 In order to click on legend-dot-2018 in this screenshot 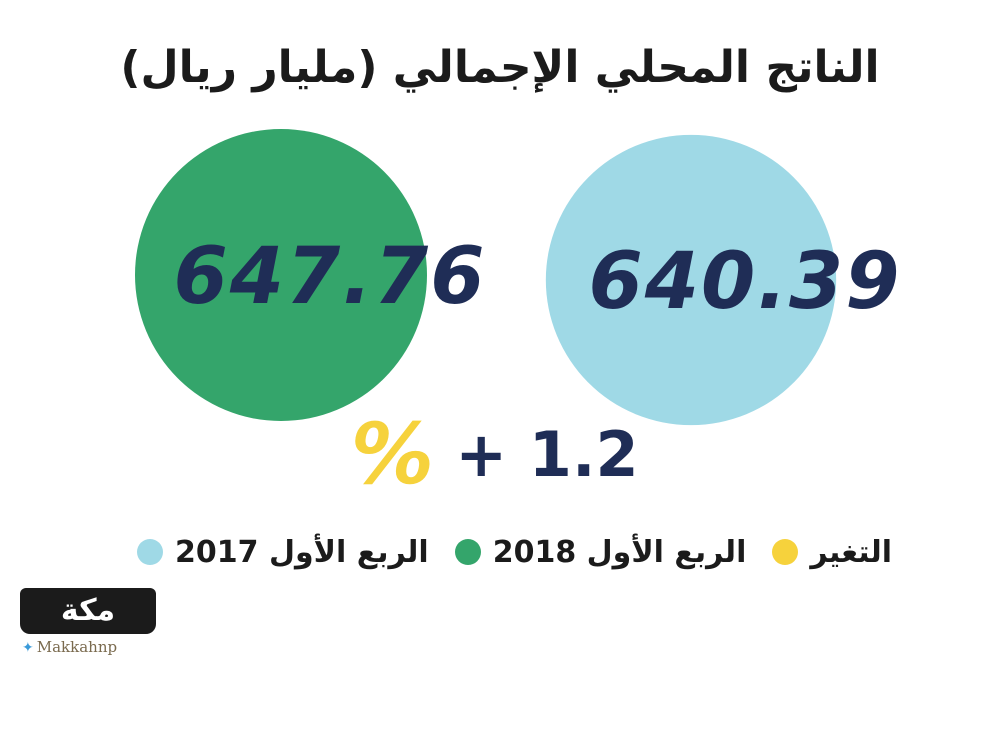, I will do `click(467, 552)`.